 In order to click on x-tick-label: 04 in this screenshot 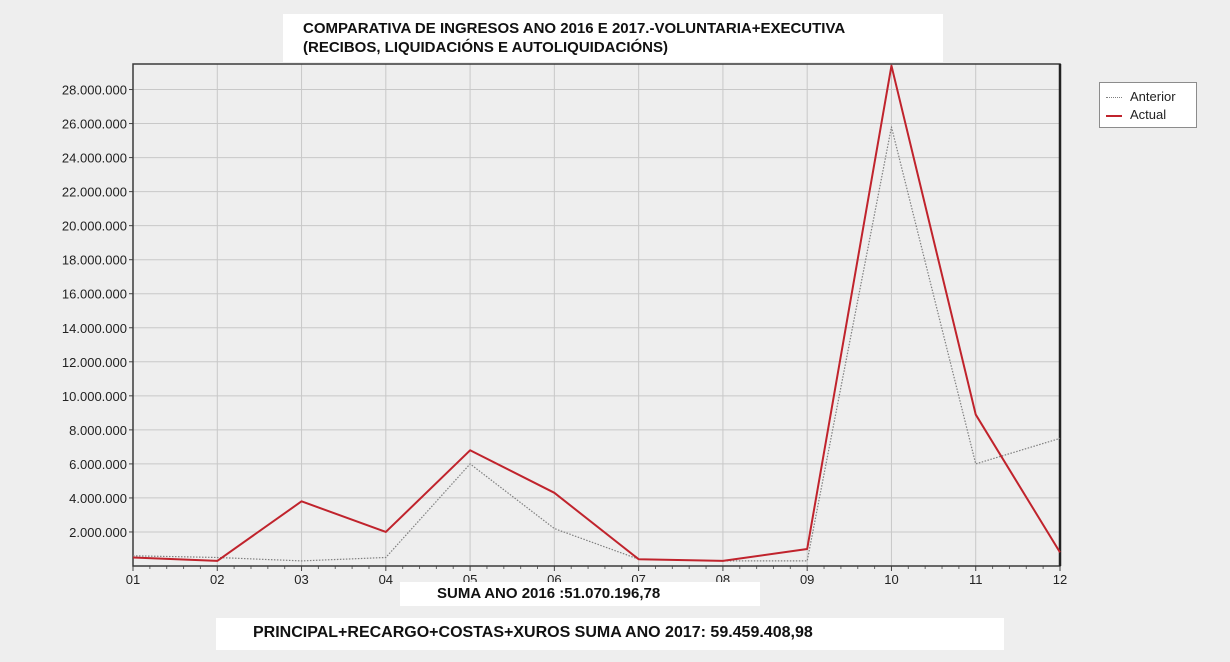, I will do `click(386, 579)`.